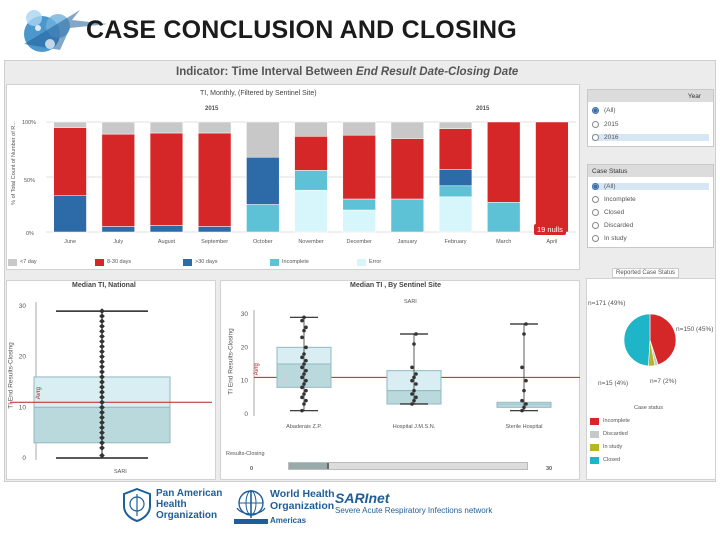  I want to click on year-option-2015: 2015, so click(605, 124).